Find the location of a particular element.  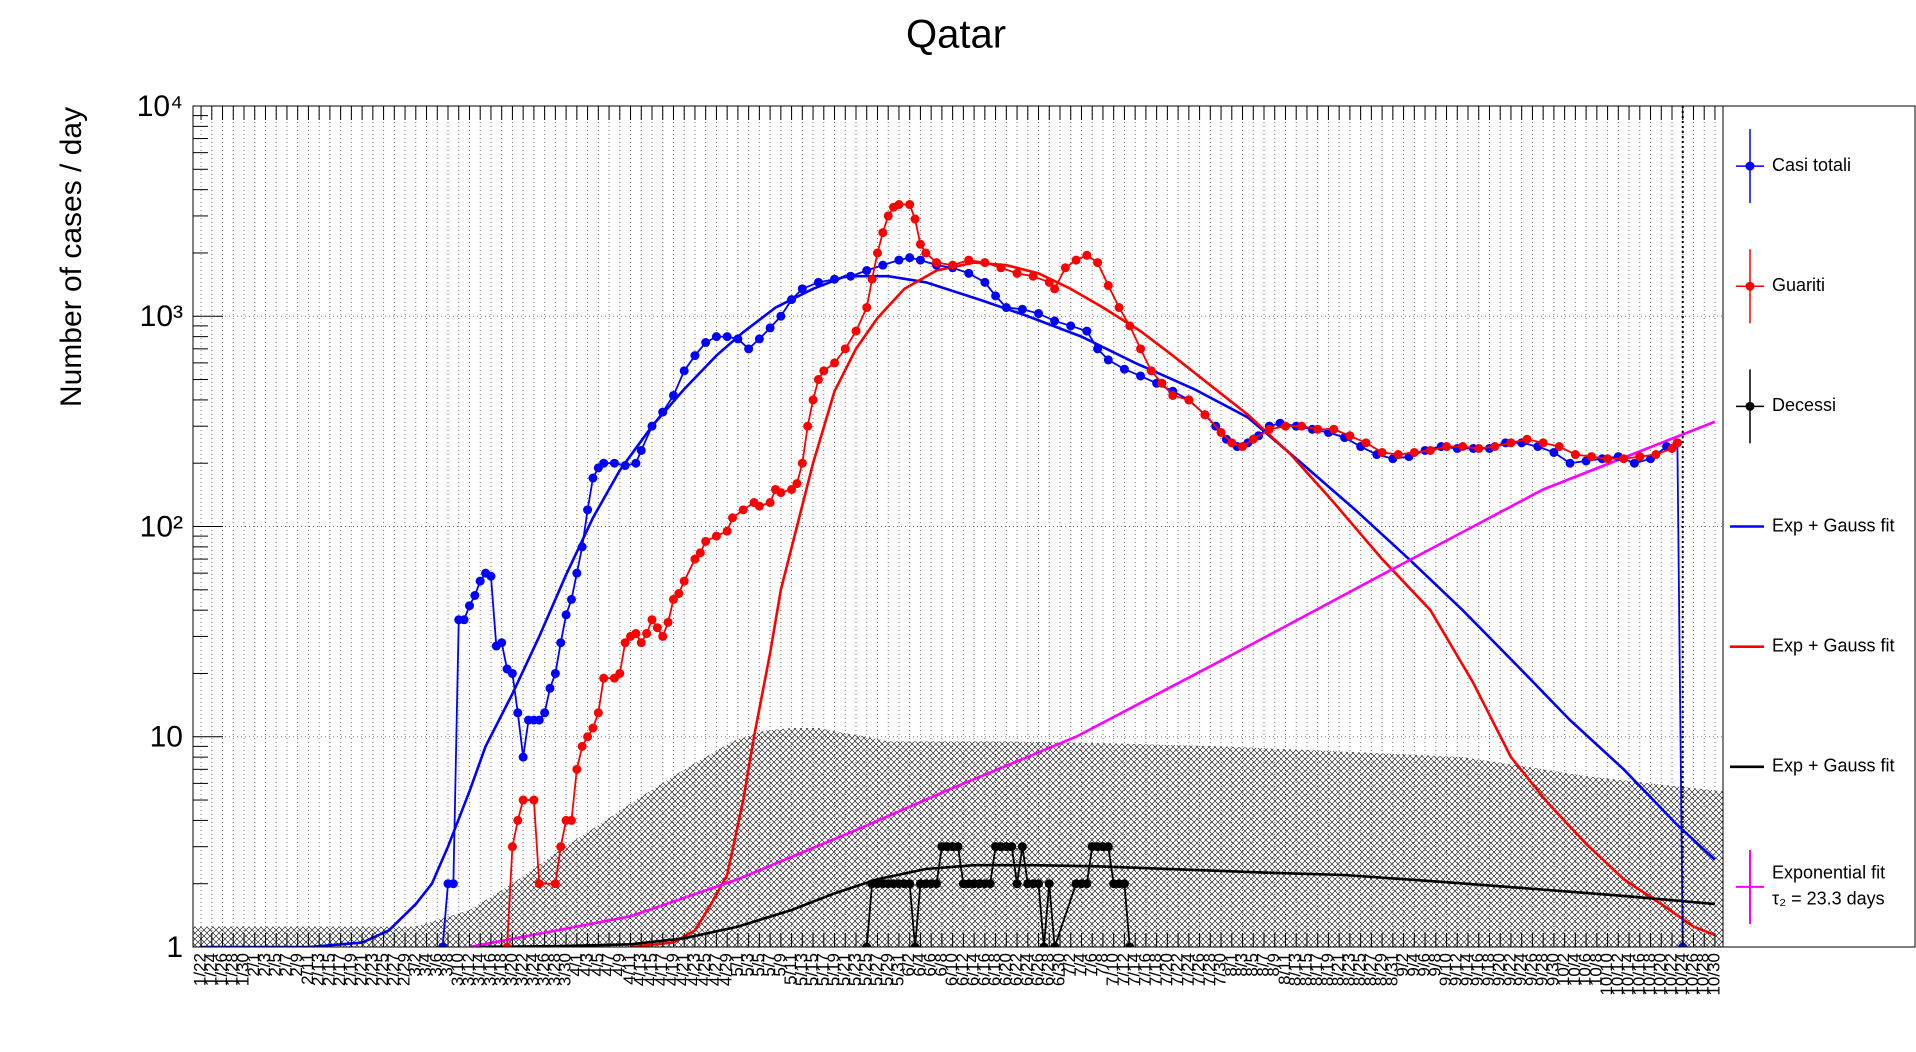

x-tick-label: 10/28 is located at coordinates (1703, 974).